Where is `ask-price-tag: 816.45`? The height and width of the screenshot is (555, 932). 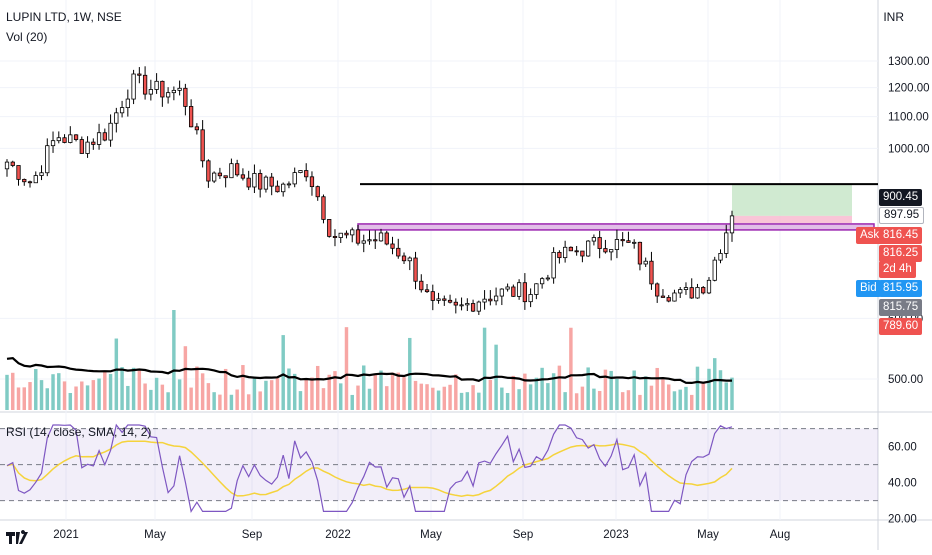
ask-price-tag: 816.45 is located at coordinates (901, 235).